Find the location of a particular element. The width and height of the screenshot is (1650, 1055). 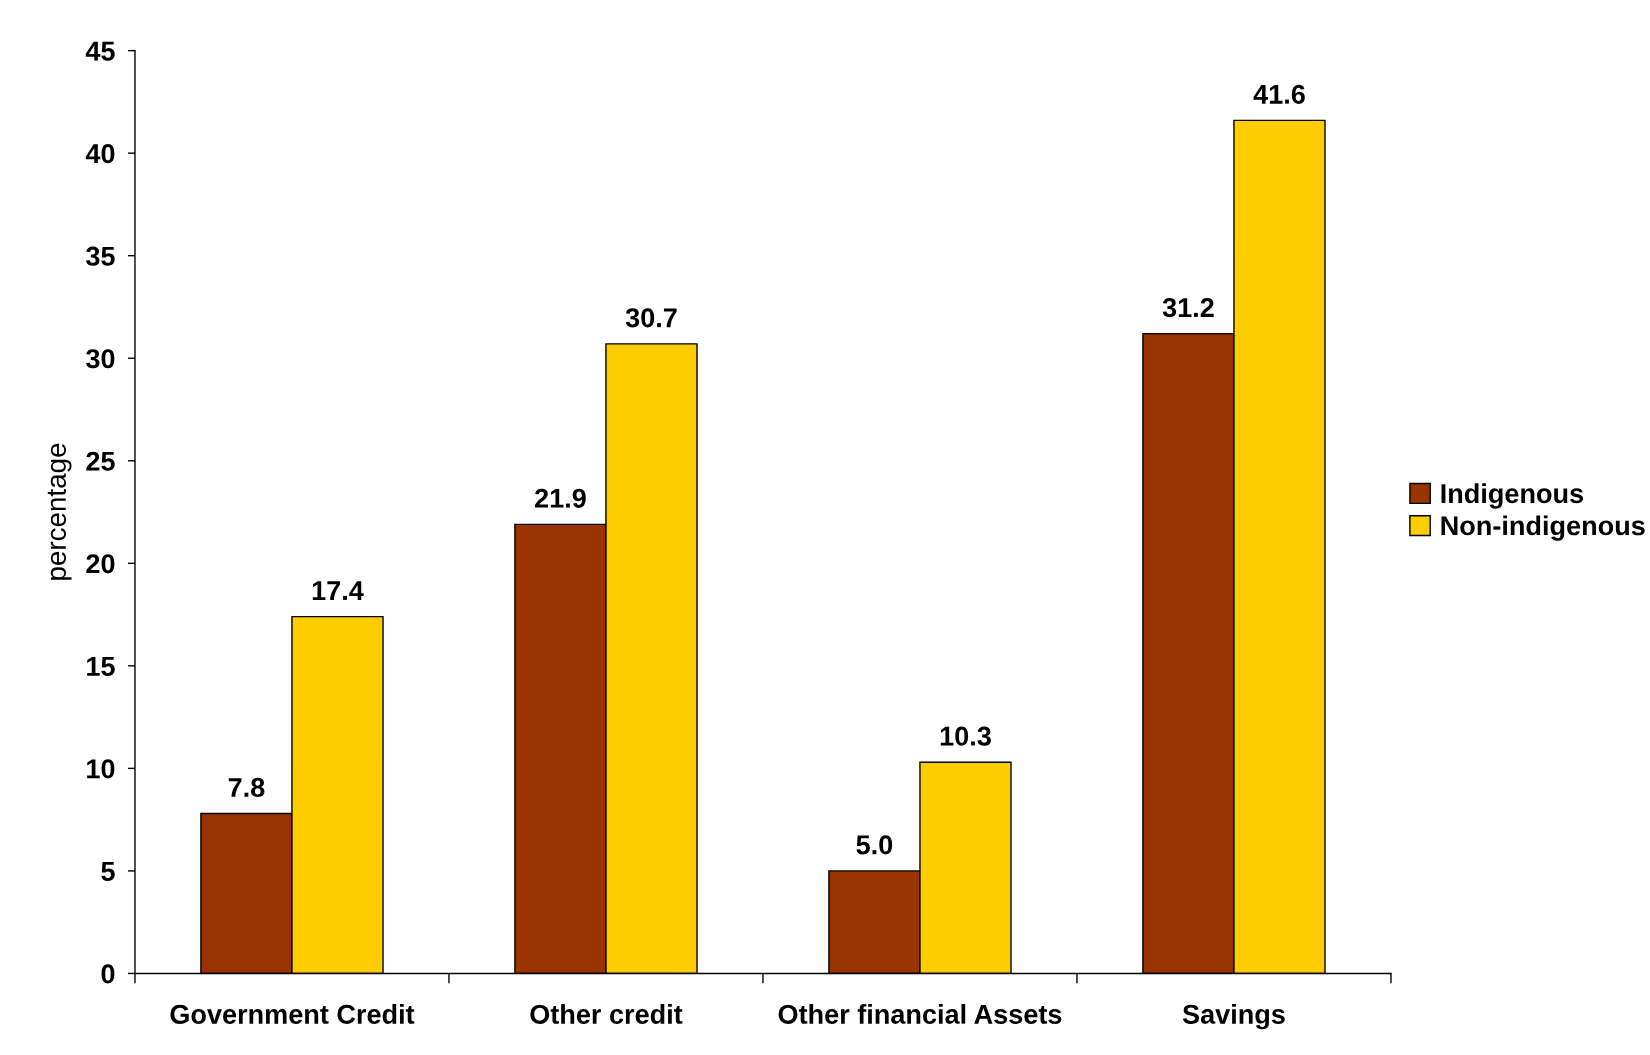

data-label: 7.8 is located at coordinates (246, 787).